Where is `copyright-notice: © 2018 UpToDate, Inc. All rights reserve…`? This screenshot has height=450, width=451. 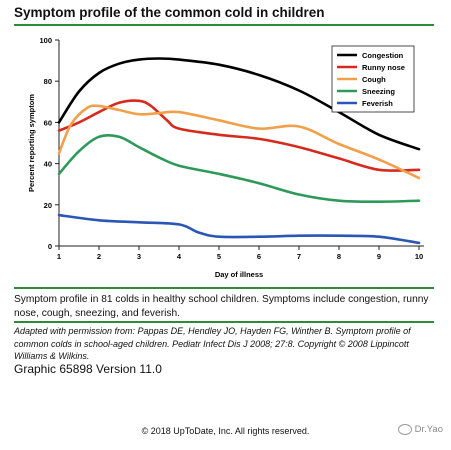
copyright-notice: © 2018 UpToDate, Inc. All rights reserve… is located at coordinates (225, 431).